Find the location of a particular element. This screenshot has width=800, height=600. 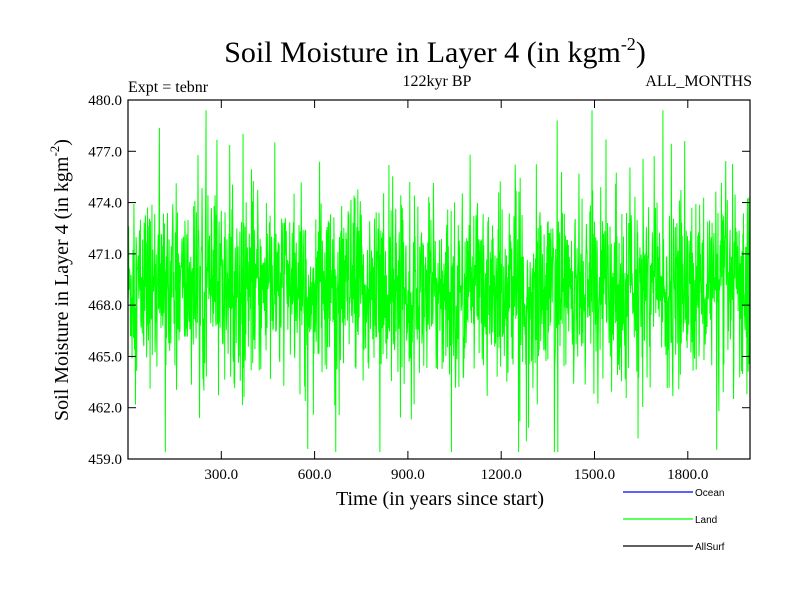

x-tick-label: 1500.0 is located at coordinates (594, 475).